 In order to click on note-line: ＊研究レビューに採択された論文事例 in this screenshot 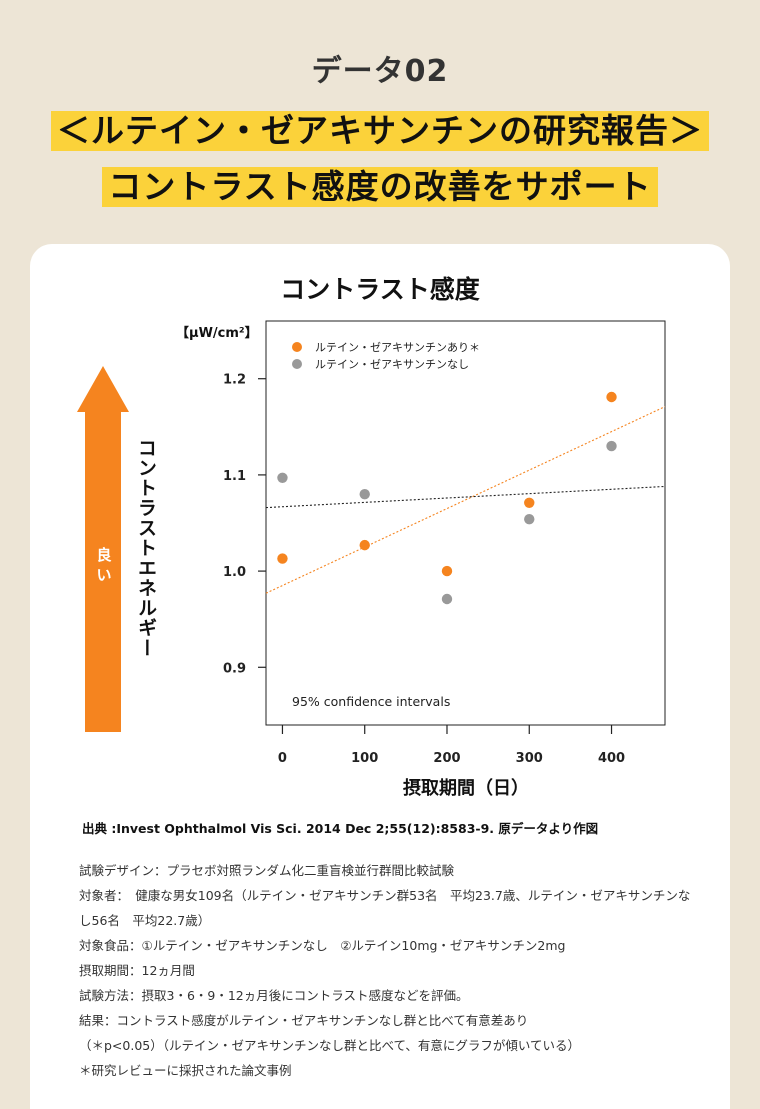, I will do `click(185, 1070)`.